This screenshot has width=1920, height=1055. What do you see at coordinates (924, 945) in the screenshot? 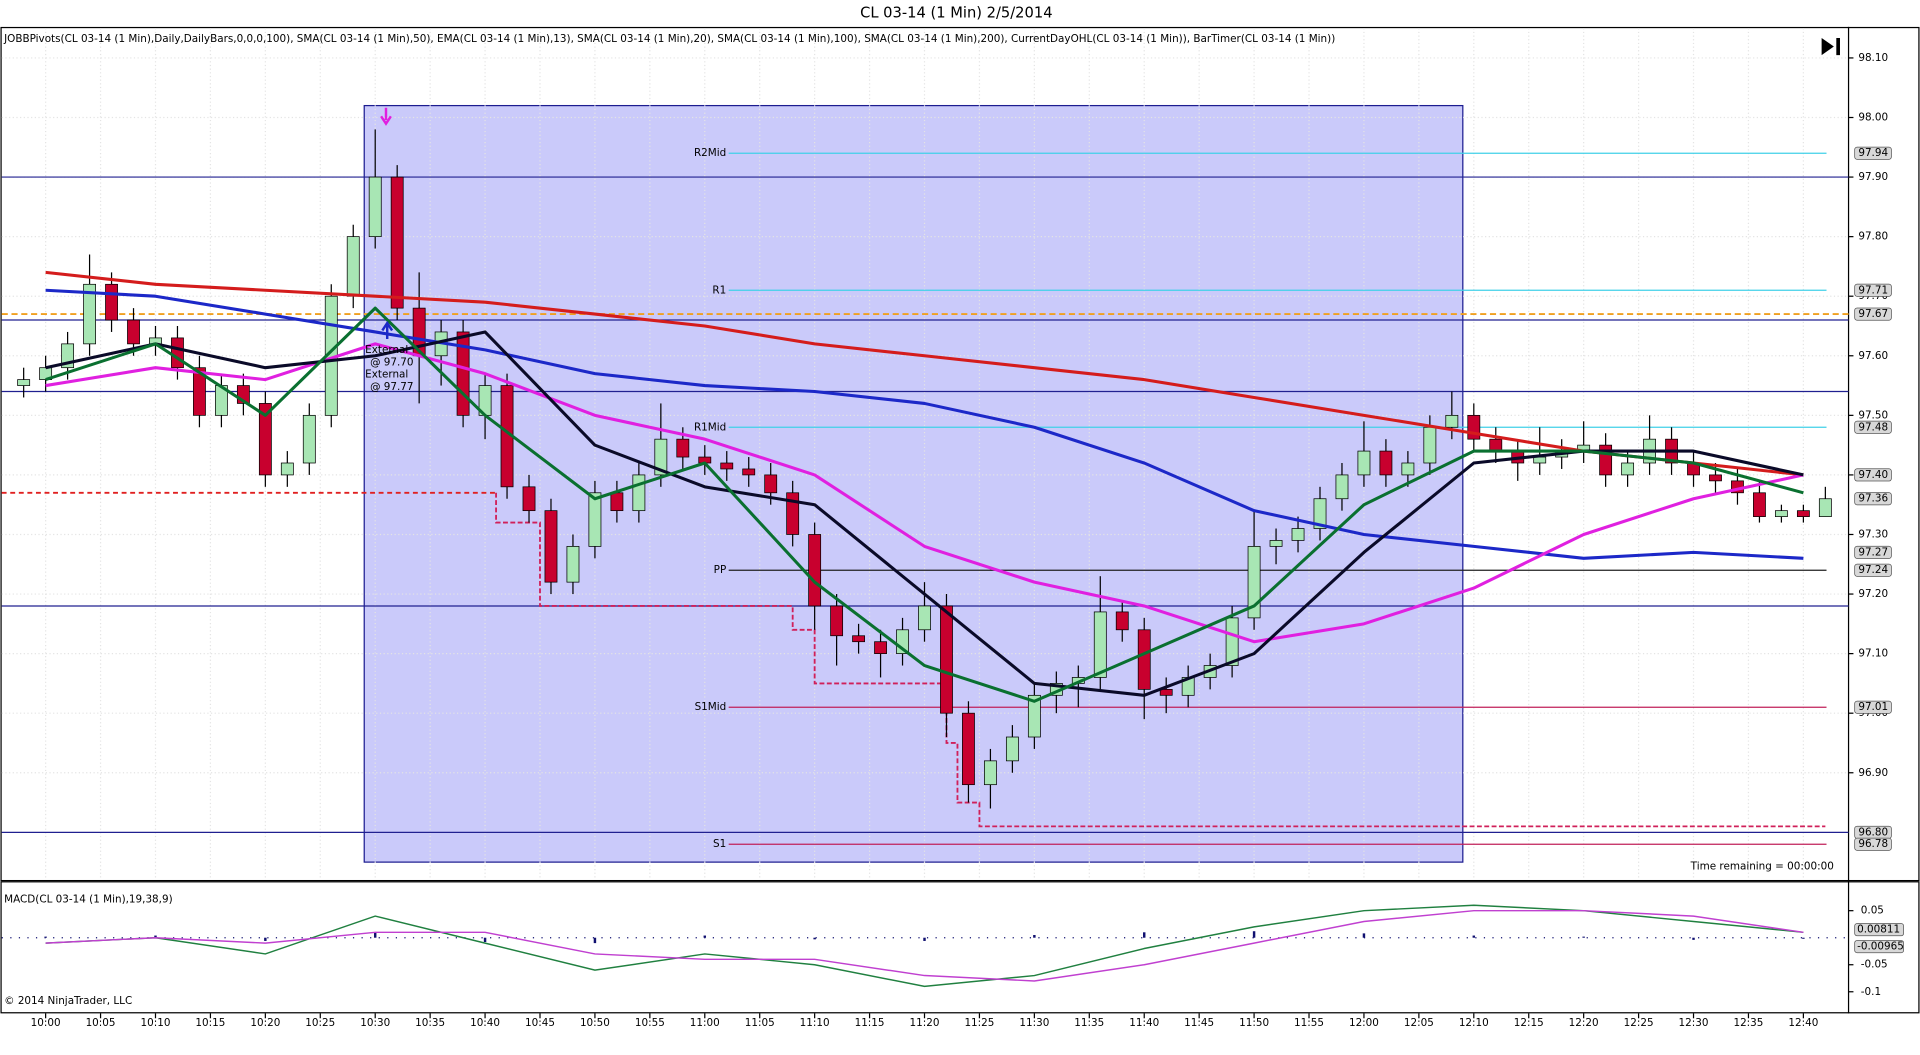
I see `macd-line` at bounding box center [924, 945].